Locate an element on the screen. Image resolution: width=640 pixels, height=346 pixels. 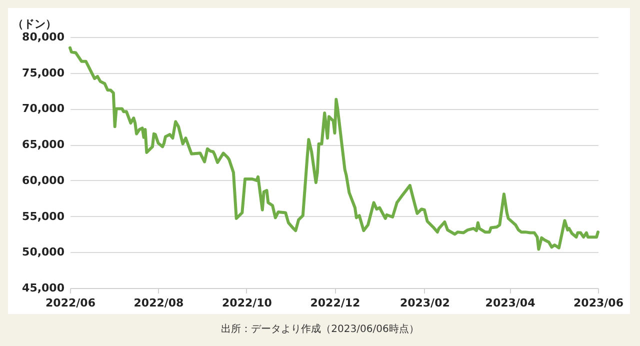
y-axis-title: （ドン） is located at coordinates (34, 24).